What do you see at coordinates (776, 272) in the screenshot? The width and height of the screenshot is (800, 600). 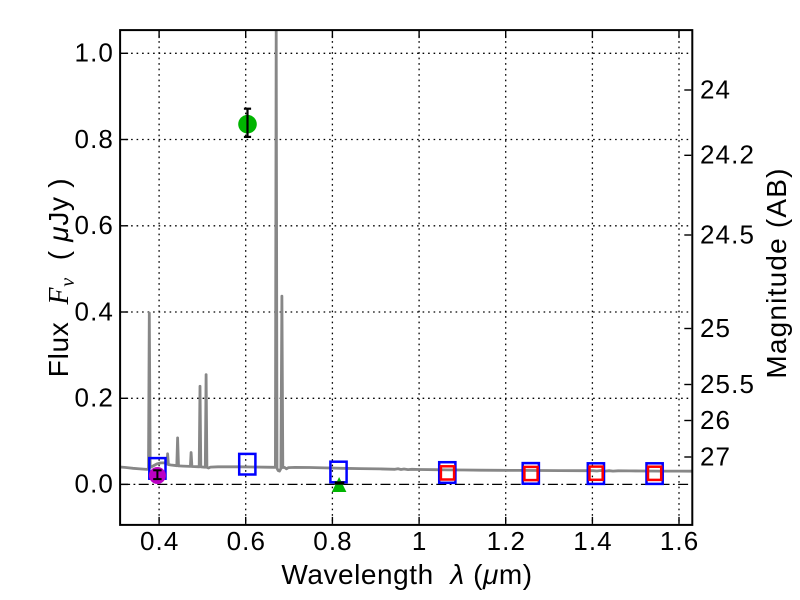 I see `svg-text: Magnitude (AB)` at bounding box center [776, 272].